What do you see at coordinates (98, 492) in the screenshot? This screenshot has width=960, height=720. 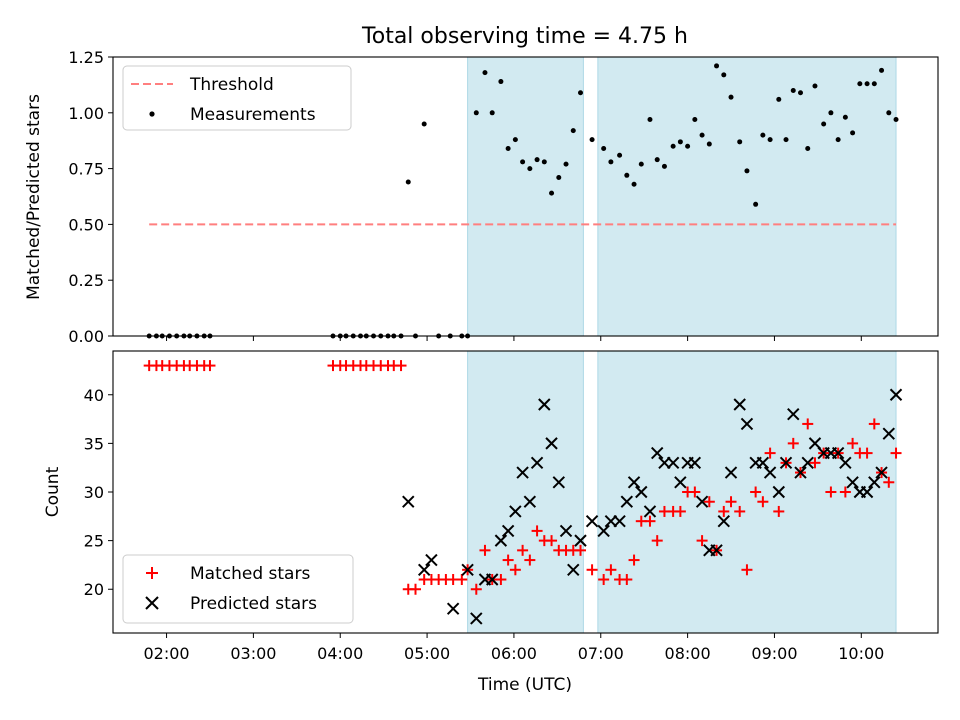 I see `bottom-y-axis: 20 25 30 35 40` at bounding box center [98, 492].